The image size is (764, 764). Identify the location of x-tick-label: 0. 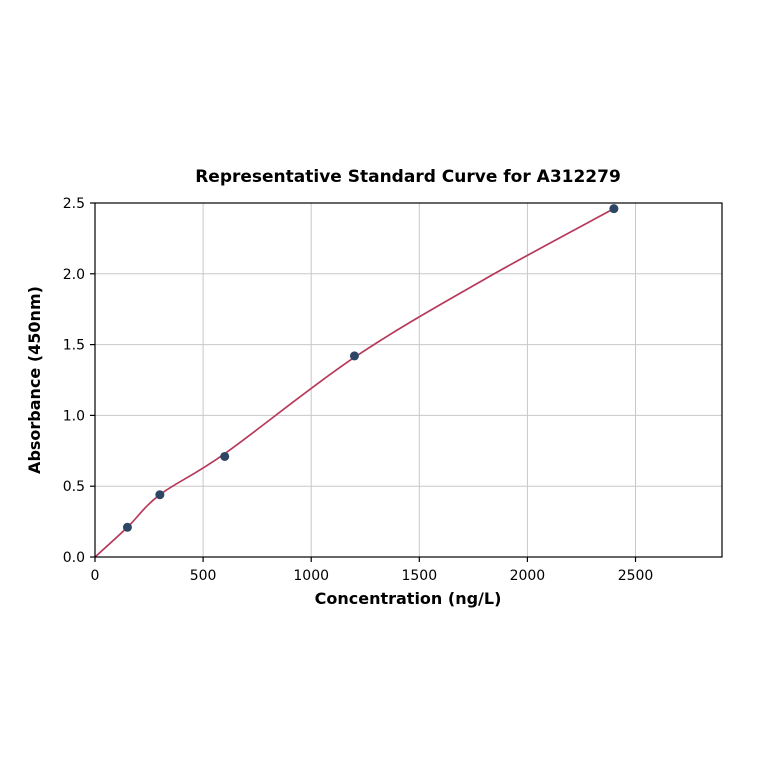
(95, 576).